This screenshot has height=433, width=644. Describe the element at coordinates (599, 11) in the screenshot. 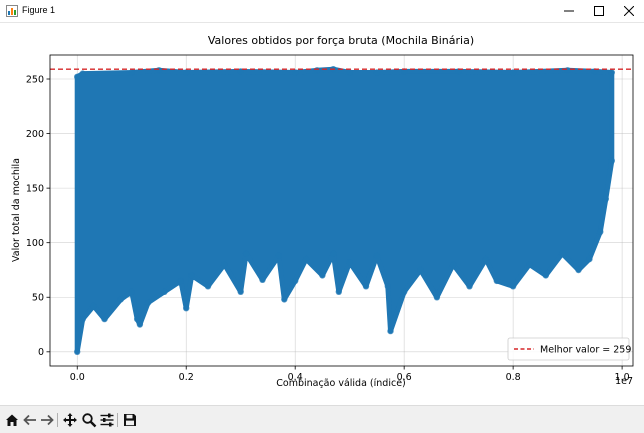

I see `maximize-button` at that location.